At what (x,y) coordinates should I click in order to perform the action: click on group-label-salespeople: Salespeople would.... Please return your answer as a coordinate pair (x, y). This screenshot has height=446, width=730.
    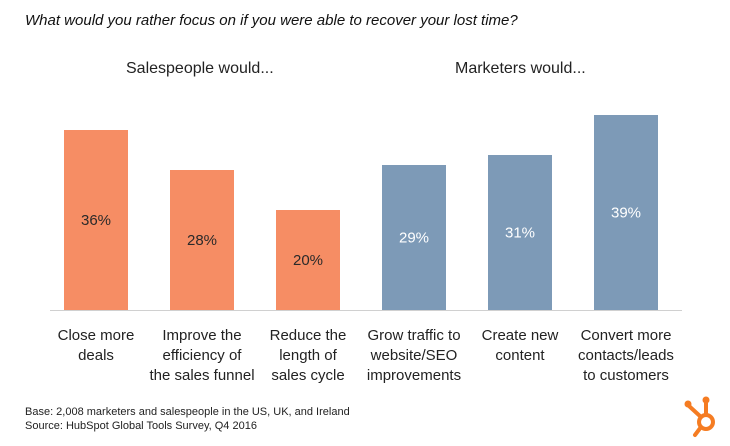
    Looking at the image, I should click on (200, 68).